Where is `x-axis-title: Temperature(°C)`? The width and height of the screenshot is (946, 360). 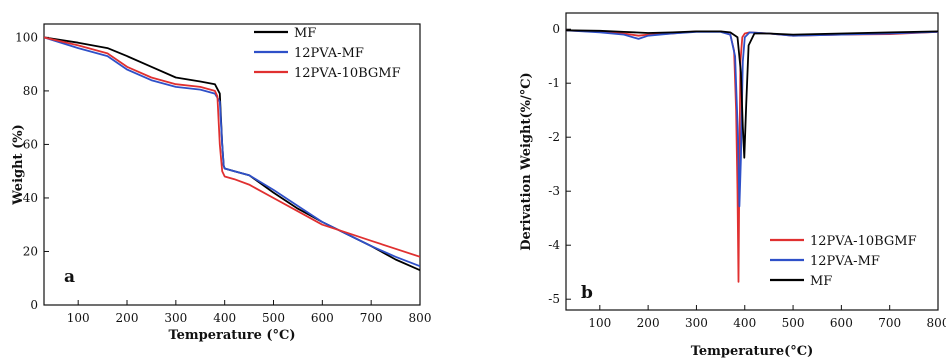
x-axis-title: Temperature(°C) is located at coordinates (752, 351).